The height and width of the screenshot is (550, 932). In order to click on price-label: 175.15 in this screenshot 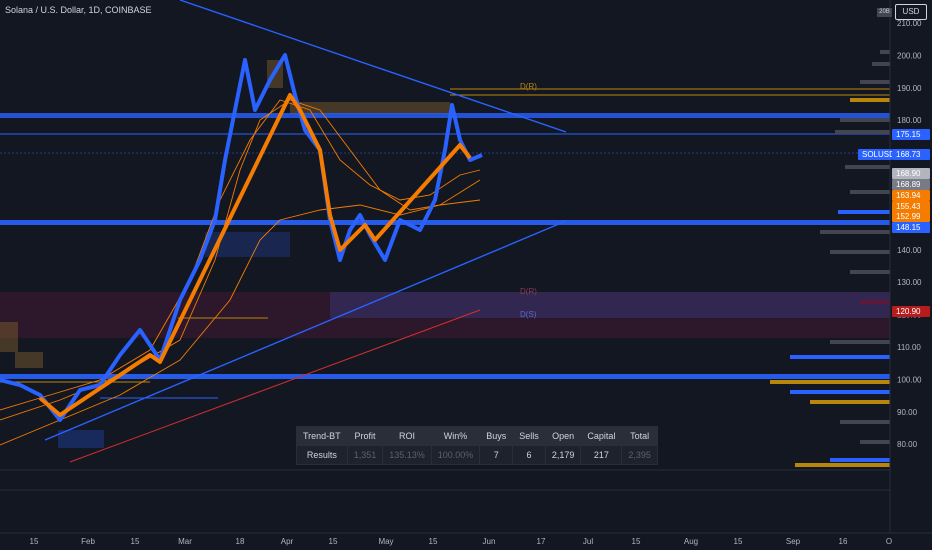, I will do `click(911, 134)`.